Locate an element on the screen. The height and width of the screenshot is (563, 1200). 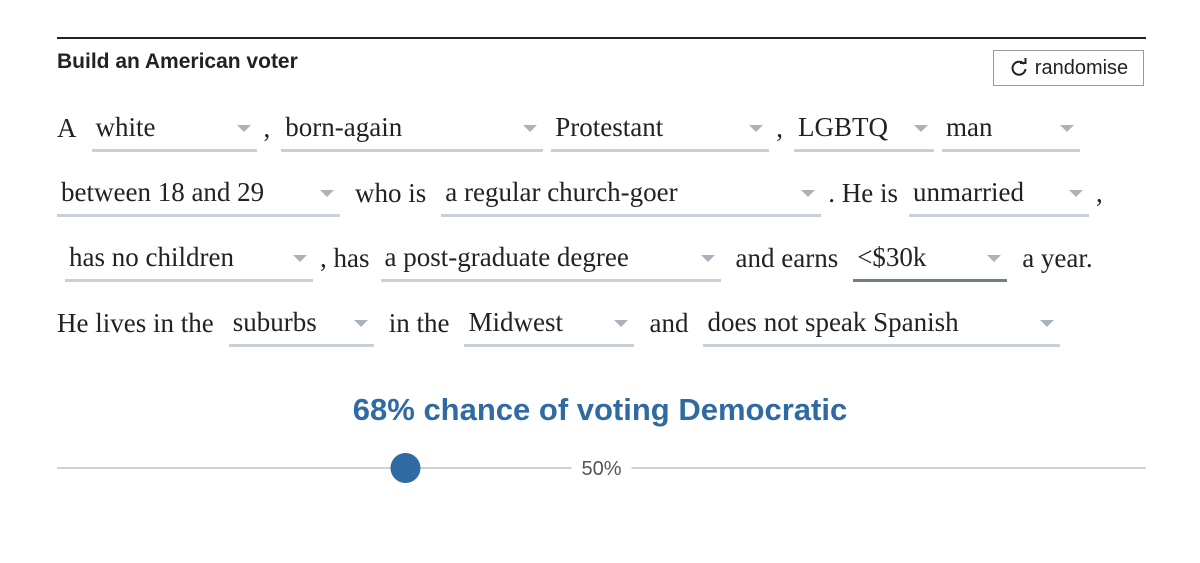
dropdown-value: white is located at coordinates (125, 127).